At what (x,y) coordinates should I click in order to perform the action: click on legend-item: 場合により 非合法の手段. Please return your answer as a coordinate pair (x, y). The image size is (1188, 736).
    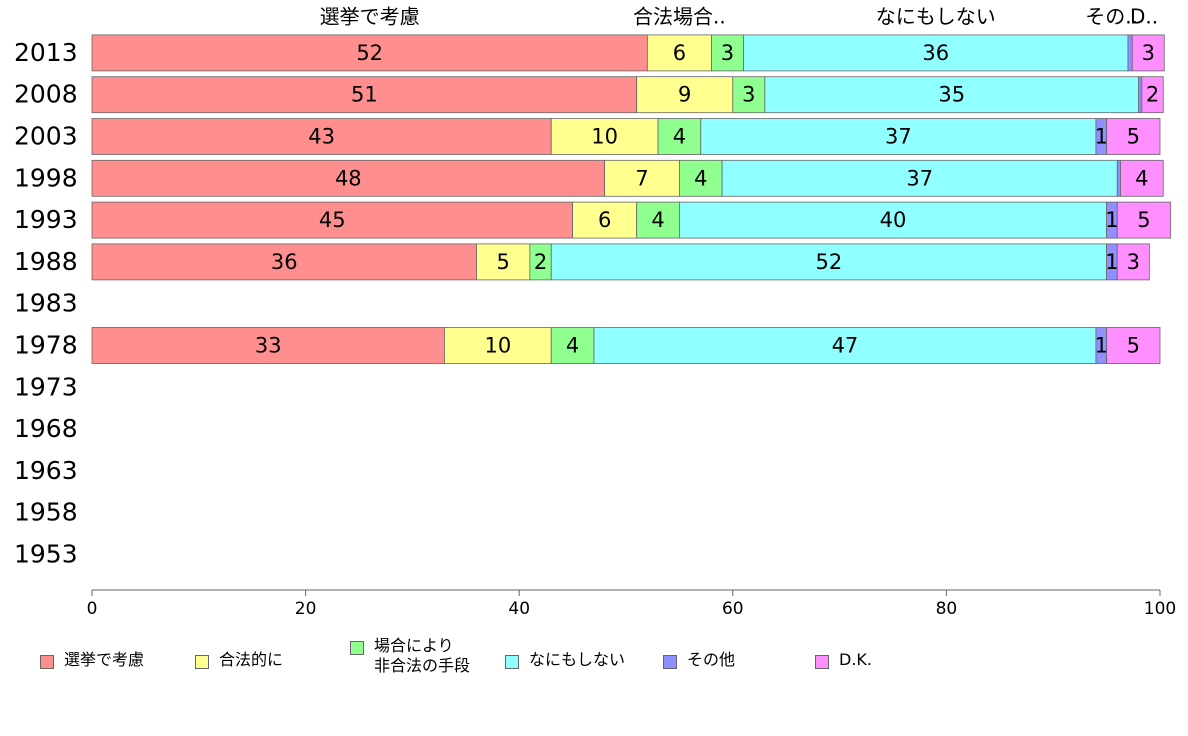
    Looking at the image, I should click on (410, 656).